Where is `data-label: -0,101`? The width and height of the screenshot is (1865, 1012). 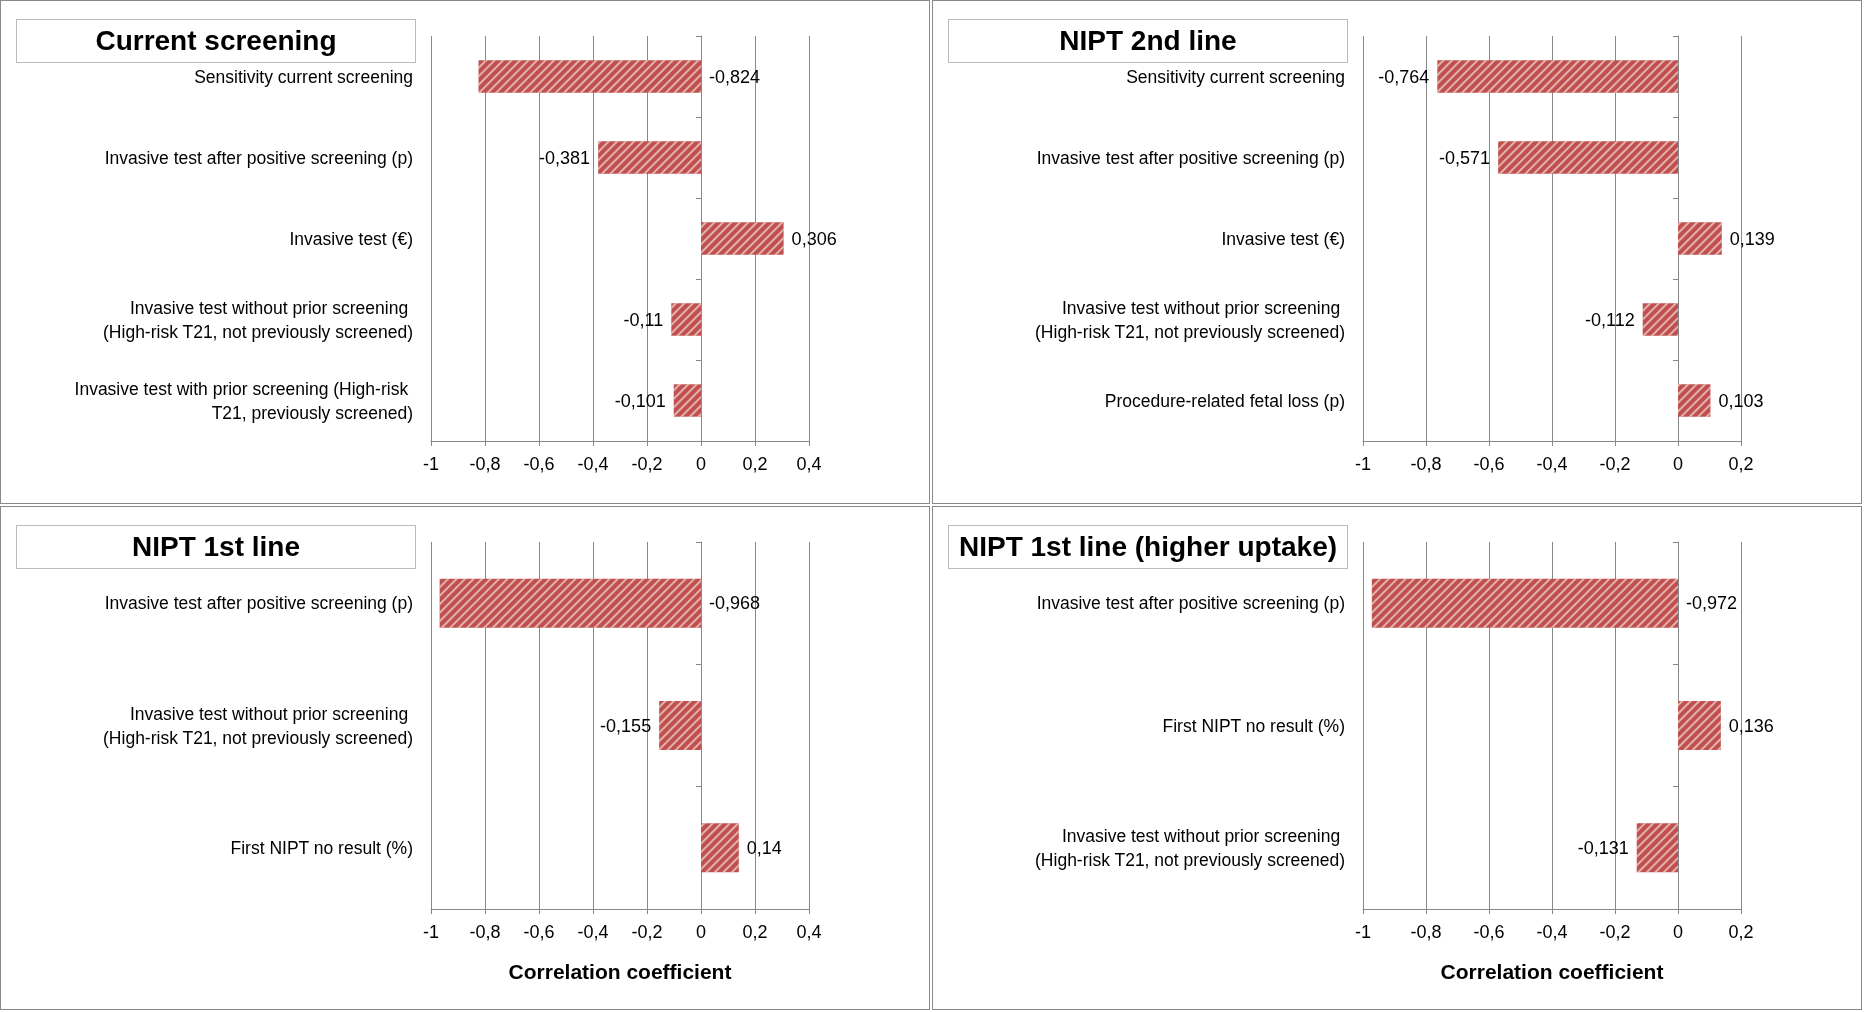
data-label: -0,101 is located at coordinates (640, 400).